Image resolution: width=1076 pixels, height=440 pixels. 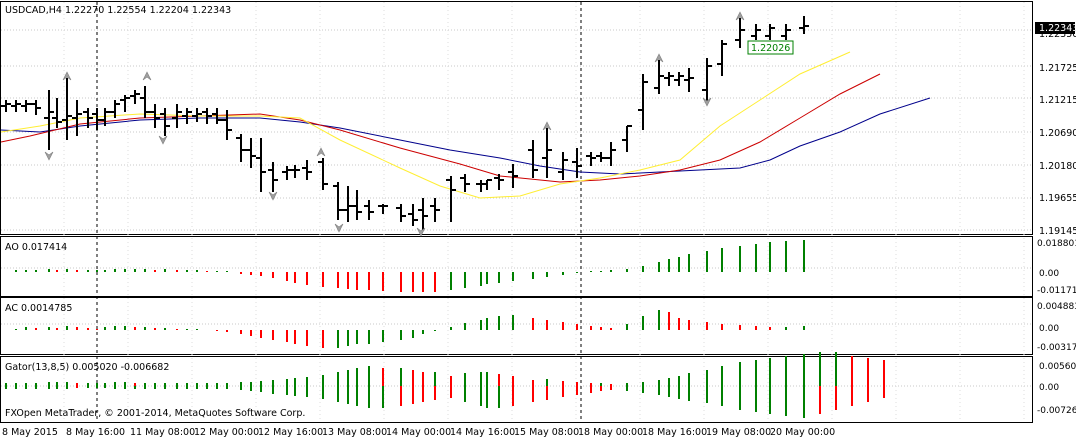 I want to click on ac-axis-label: 0.00, so click(x=1049, y=329).